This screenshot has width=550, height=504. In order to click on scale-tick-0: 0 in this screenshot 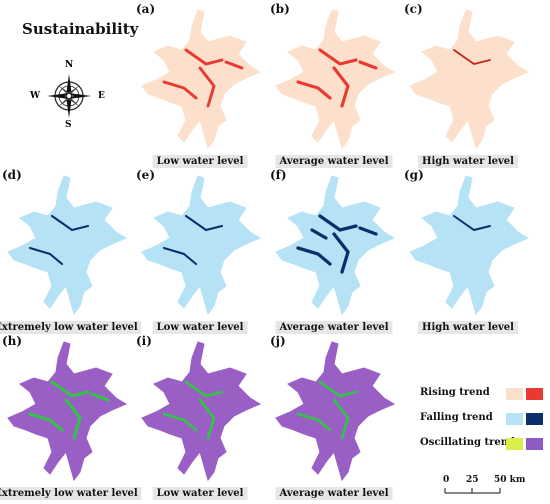, I will do `click(446, 480)`.